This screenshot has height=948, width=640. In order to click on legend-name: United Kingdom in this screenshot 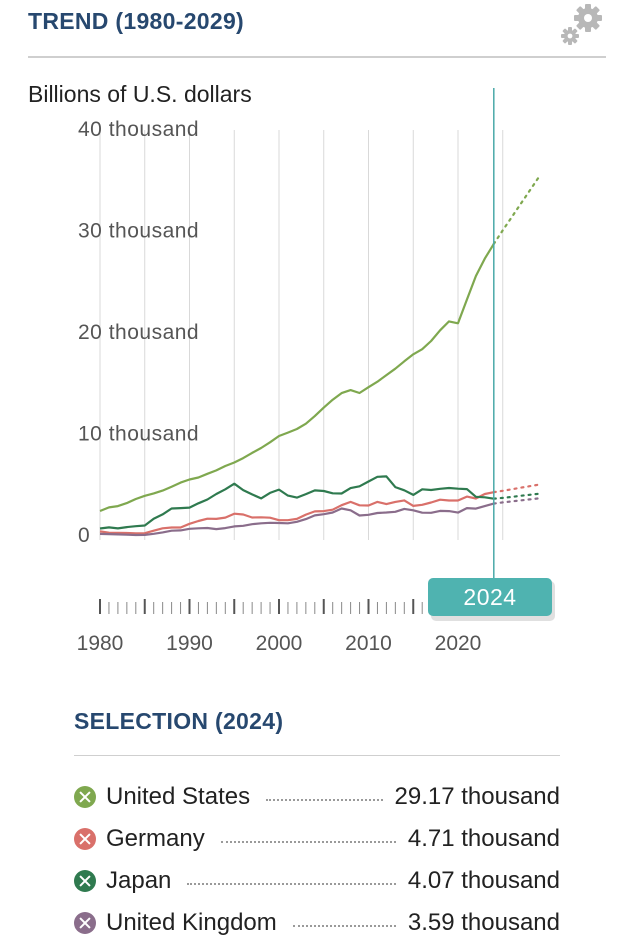, I will do `click(191, 922)`.